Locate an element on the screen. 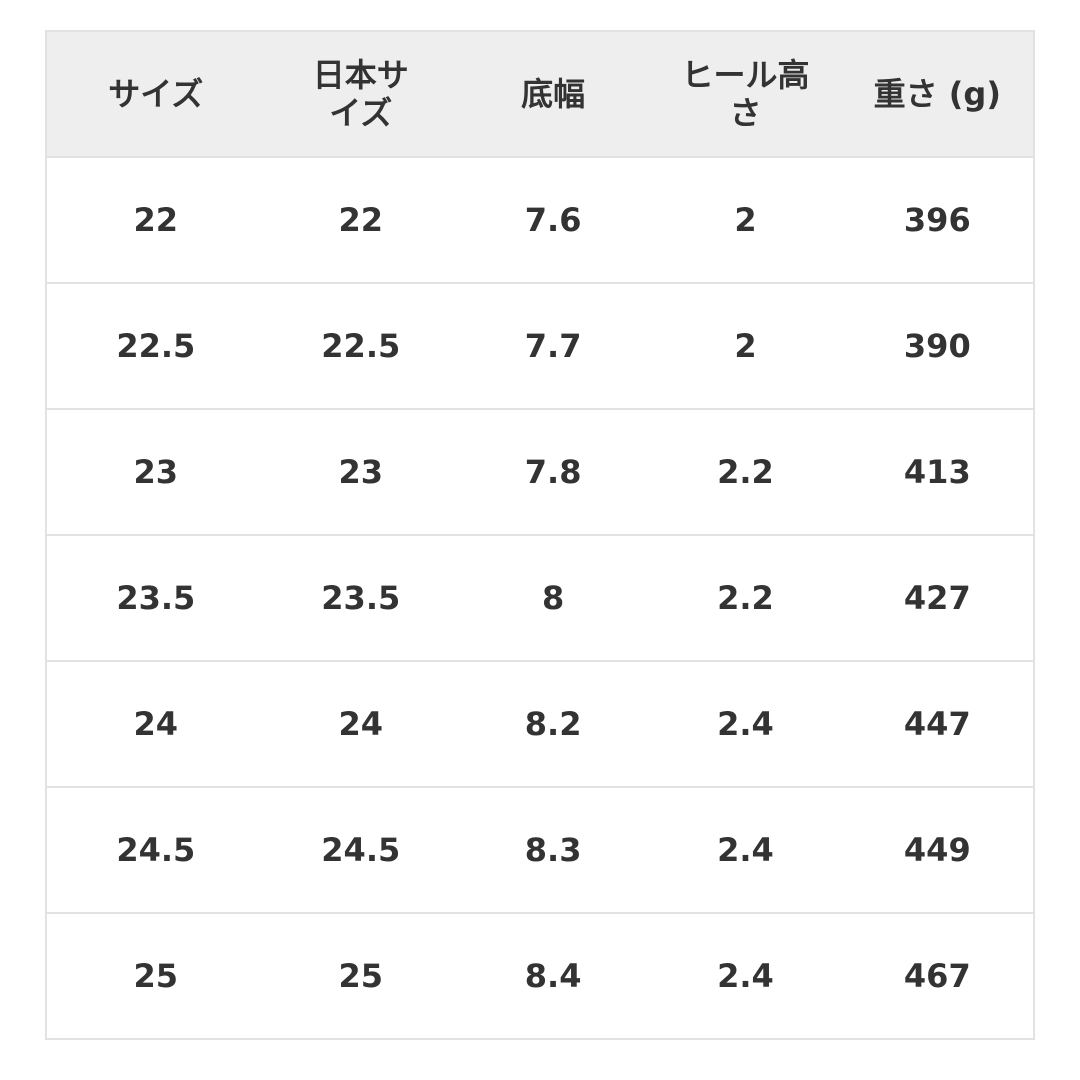  header-sole-width: 底幅 is located at coordinates (553, 94).